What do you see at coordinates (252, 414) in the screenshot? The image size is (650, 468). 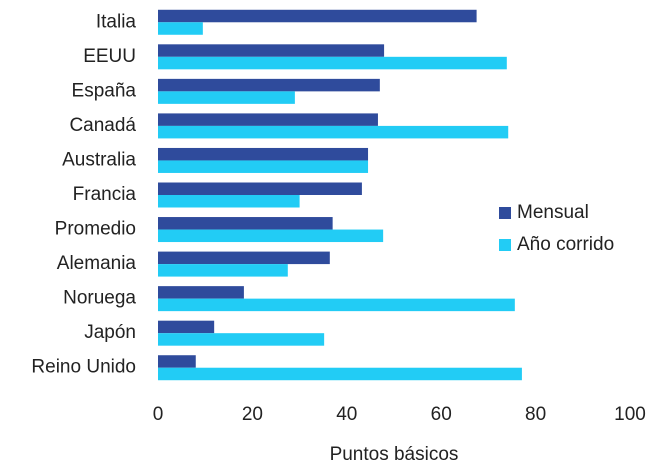 I see `x-tick-label: 20` at bounding box center [252, 414].